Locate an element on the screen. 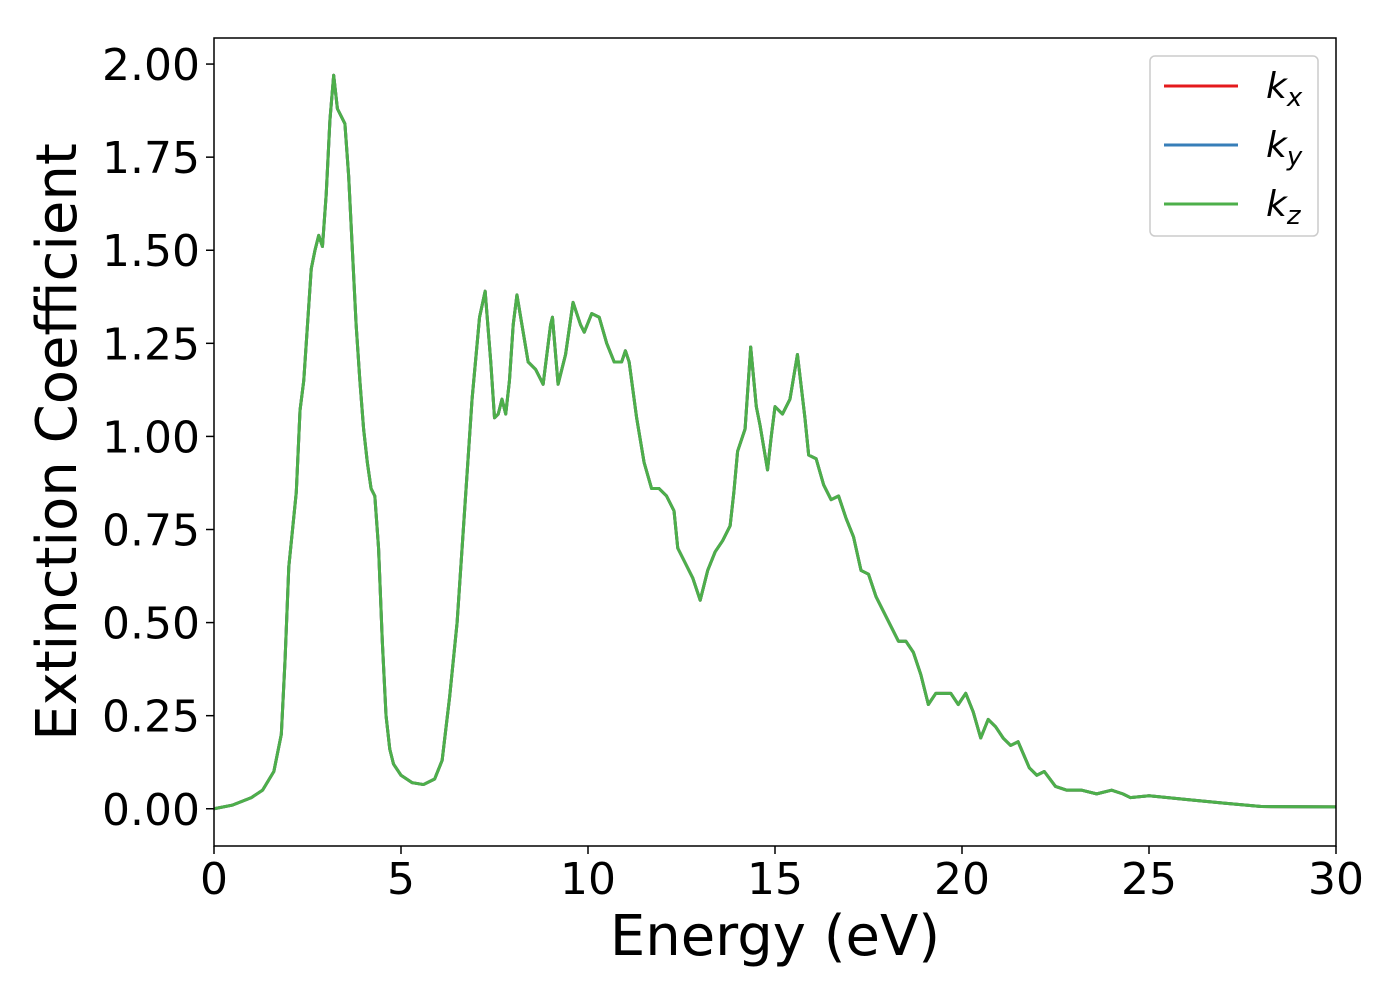 The image size is (1400, 1000). legend-label: kx is located at coordinates (1284, 89).